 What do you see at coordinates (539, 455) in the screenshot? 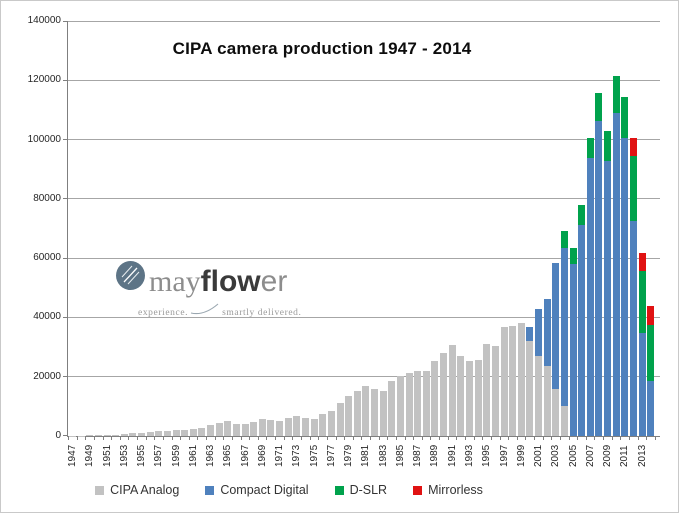
I see `x-axis-tick-label: 2001` at bounding box center [539, 455].